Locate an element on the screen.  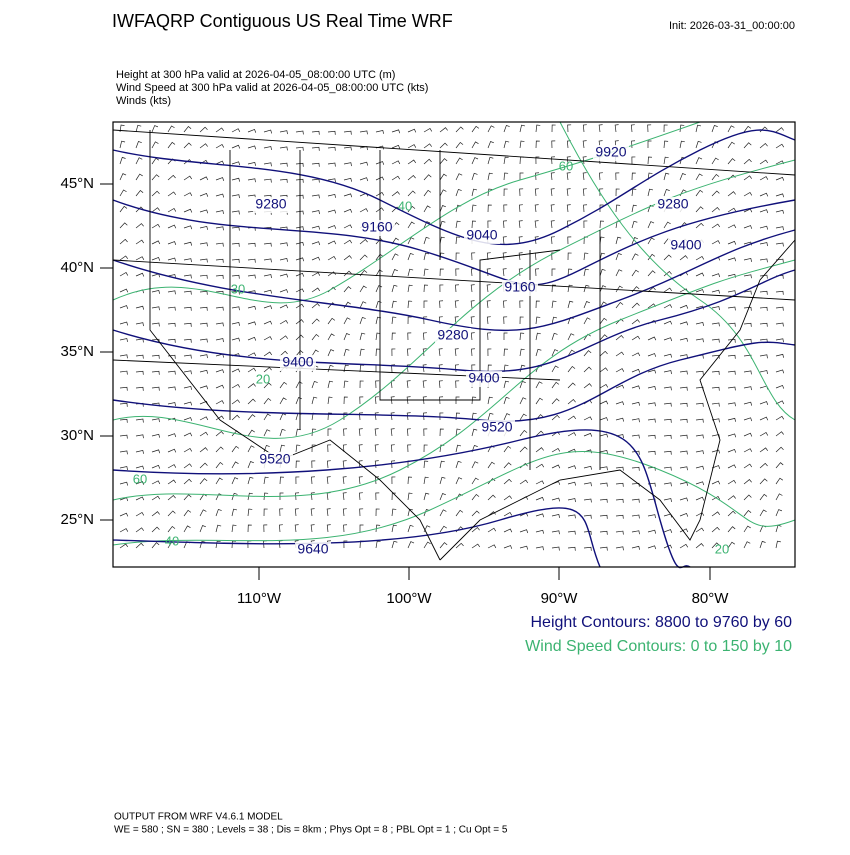
title: IWFAQRP Contiguous US Real Time WRF is located at coordinates (282, 21).